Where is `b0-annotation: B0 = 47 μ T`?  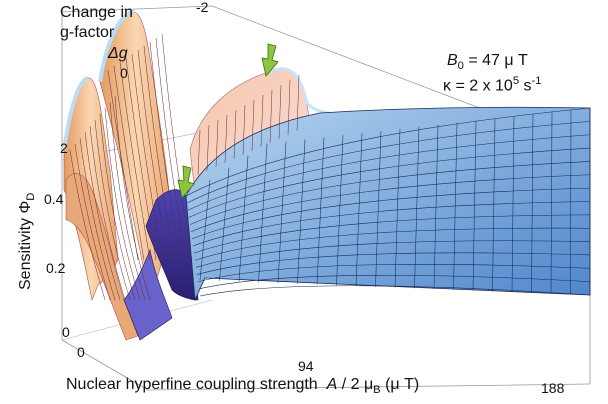
b0-annotation: B0 = 47 μ T is located at coordinates (487, 62).